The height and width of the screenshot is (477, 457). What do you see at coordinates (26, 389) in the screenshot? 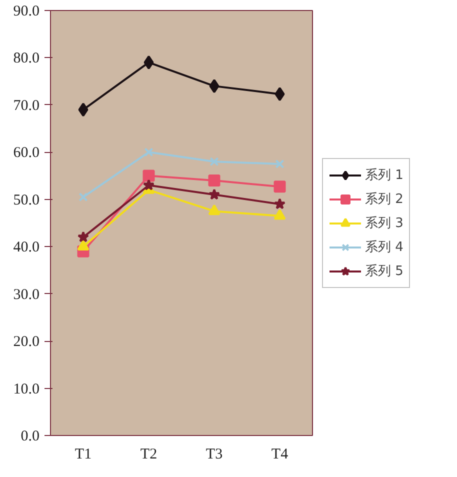
I see `y-tick-label: 10.0` at bounding box center [26, 389].